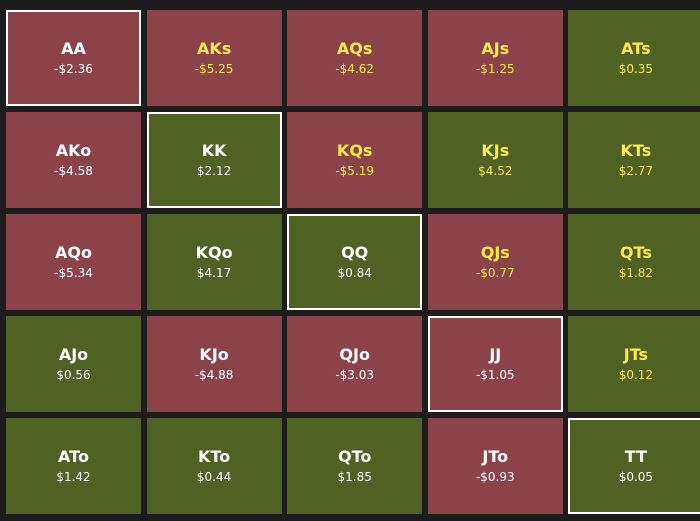 The width and height of the screenshot is (700, 521). I want to click on hand-cell: ATo $1.42, so click(73, 466).